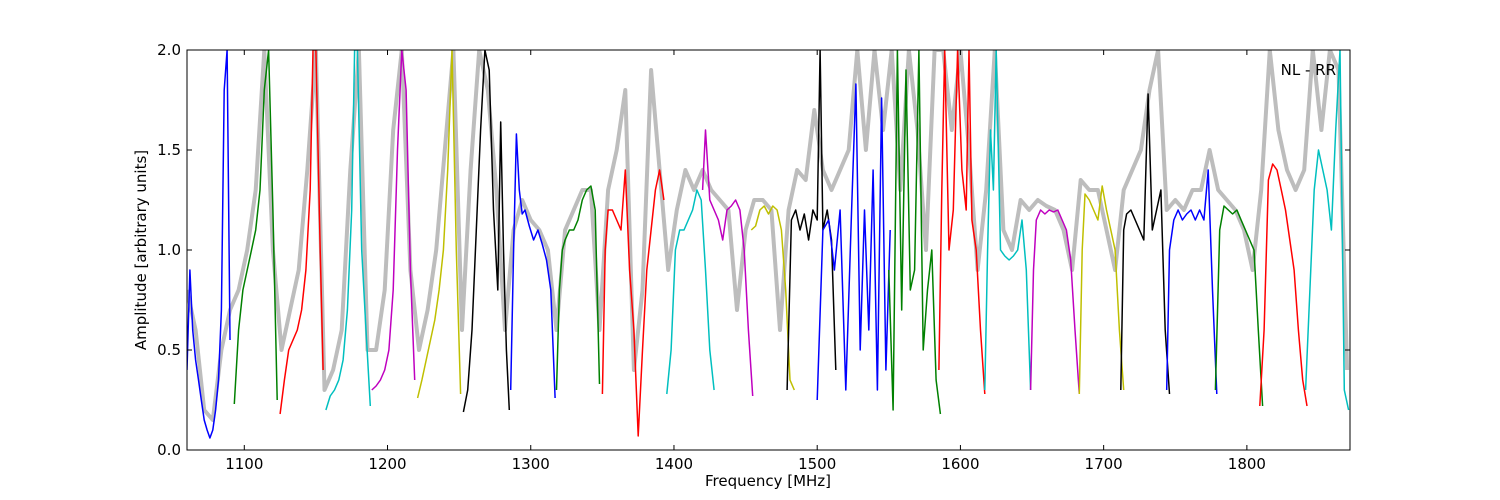 Image resolution: width=1500 pixels, height=500 pixels. What do you see at coordinates (169, 150) in the screenshot?
I see `y-tick-label: 1.5` at bounding box center [169, 150].